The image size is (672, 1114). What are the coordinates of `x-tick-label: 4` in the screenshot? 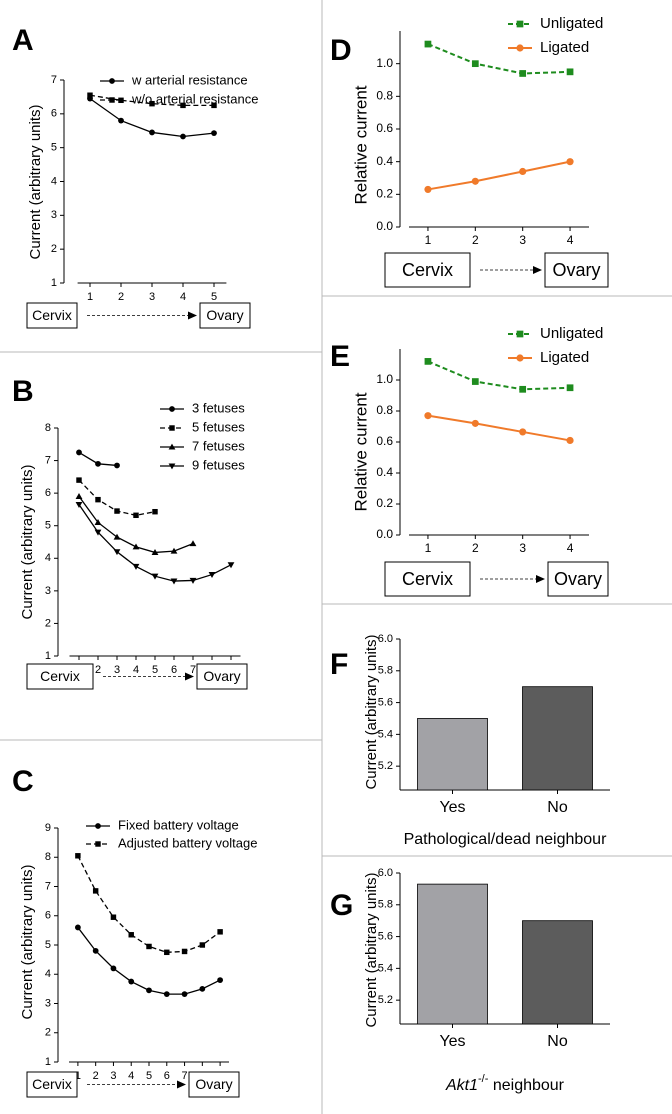 It's located at (183, 297).